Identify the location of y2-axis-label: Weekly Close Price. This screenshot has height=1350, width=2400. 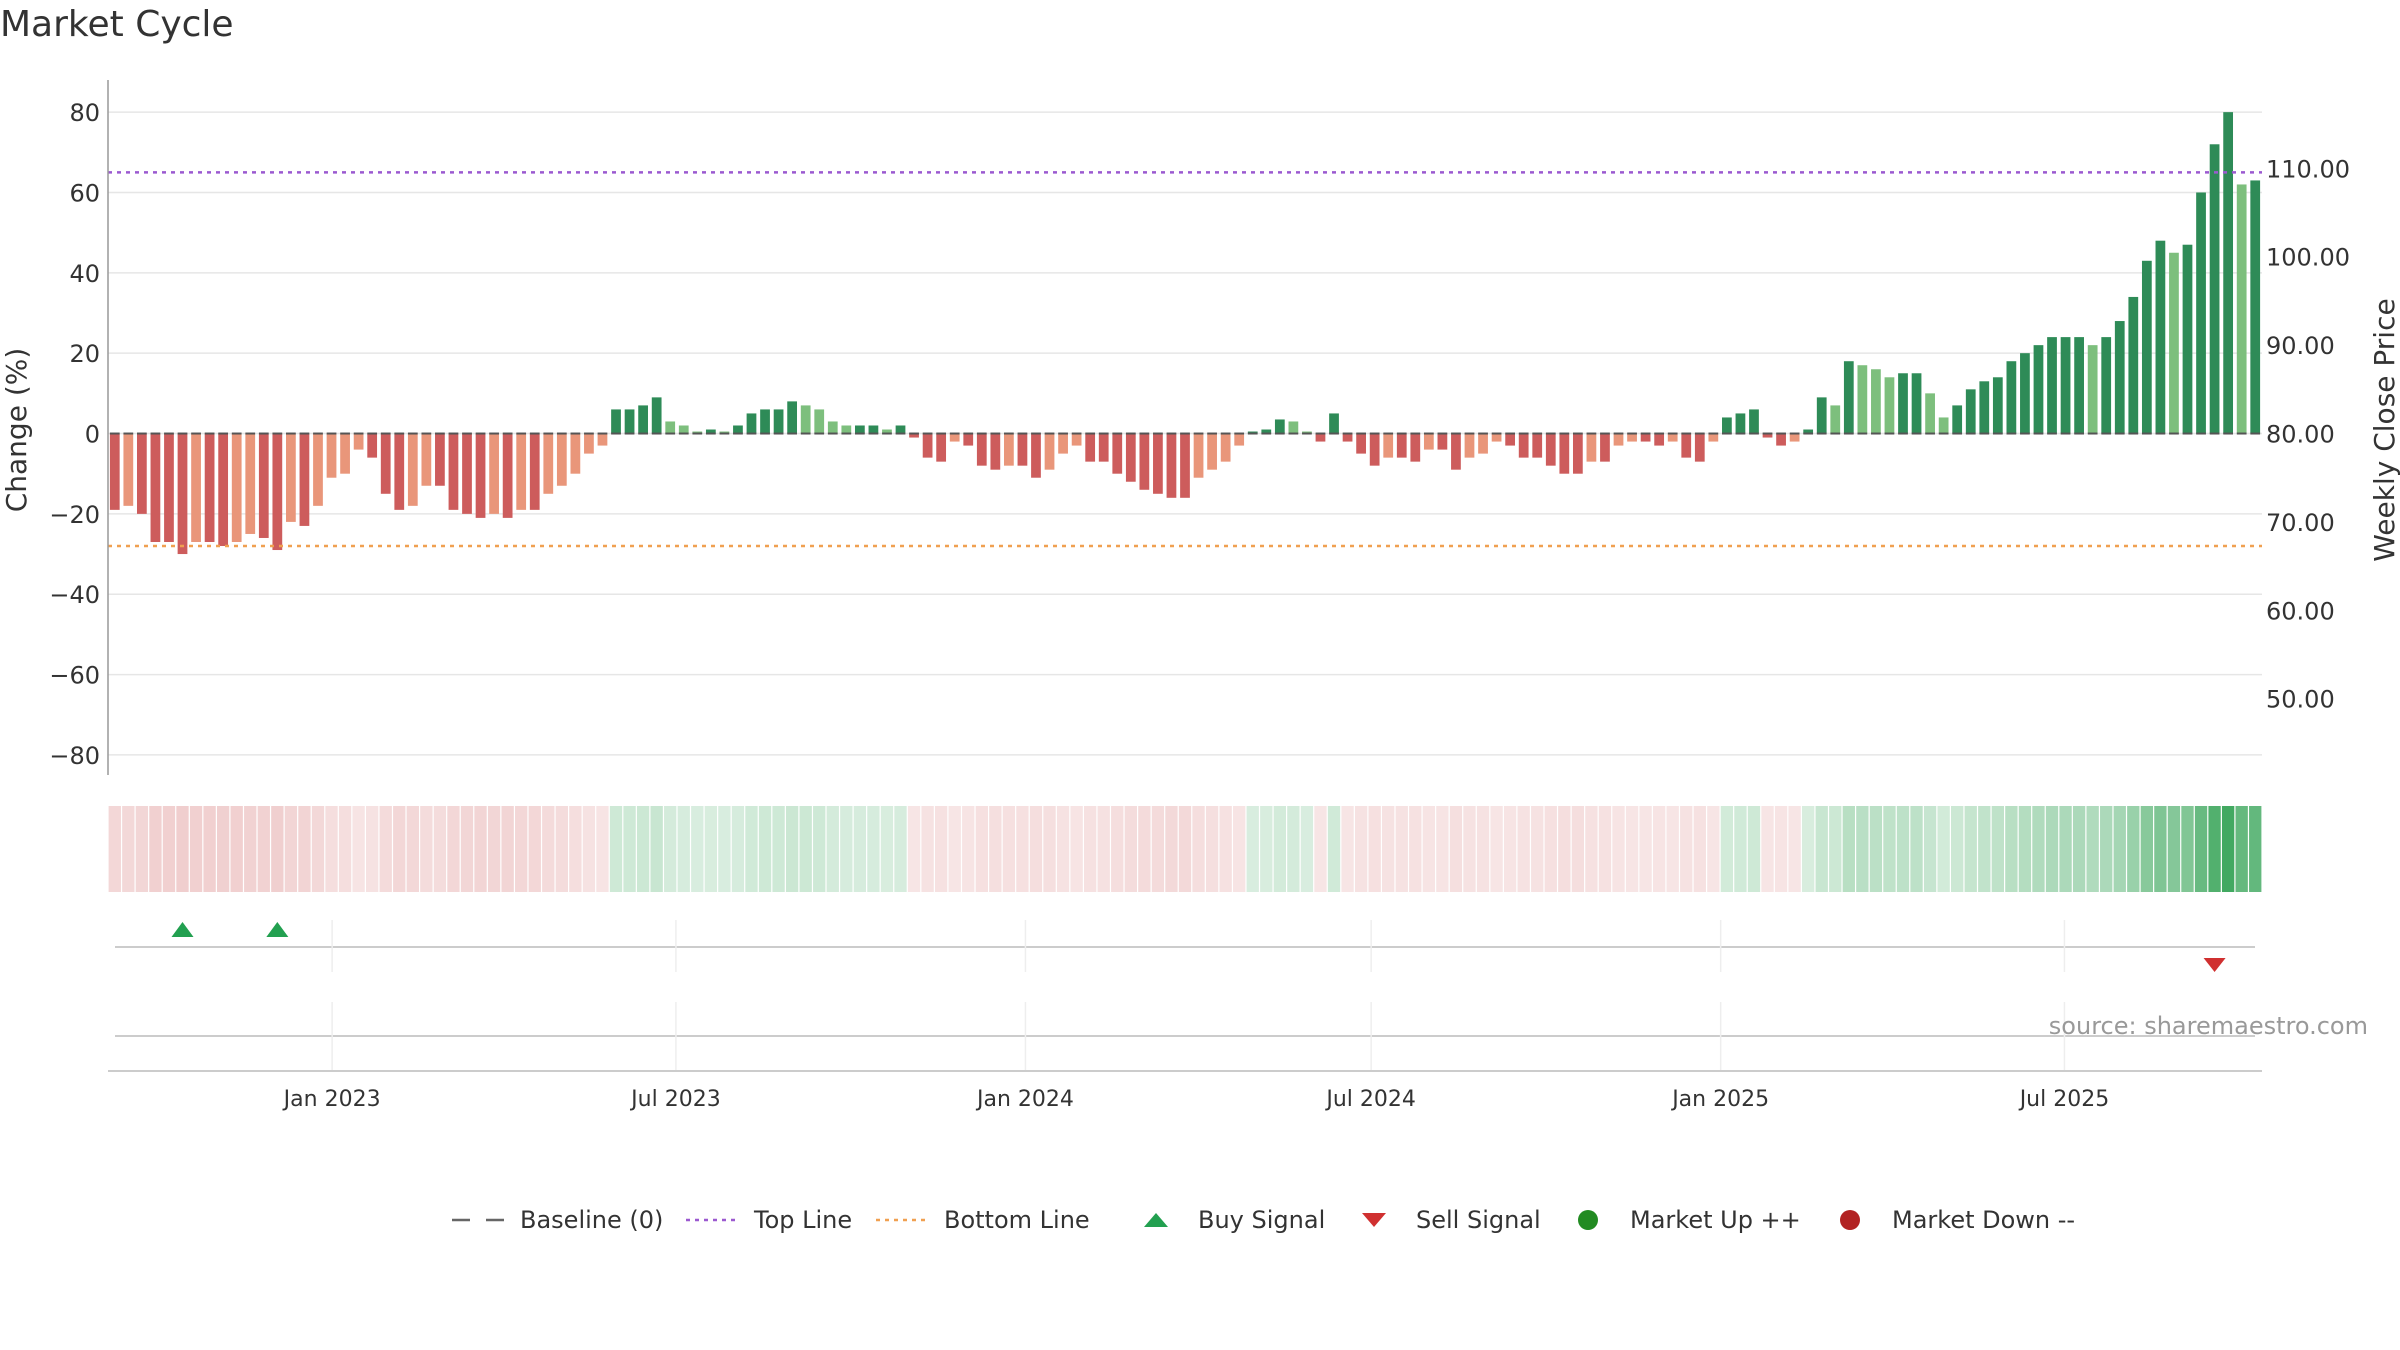
(2384, 429).